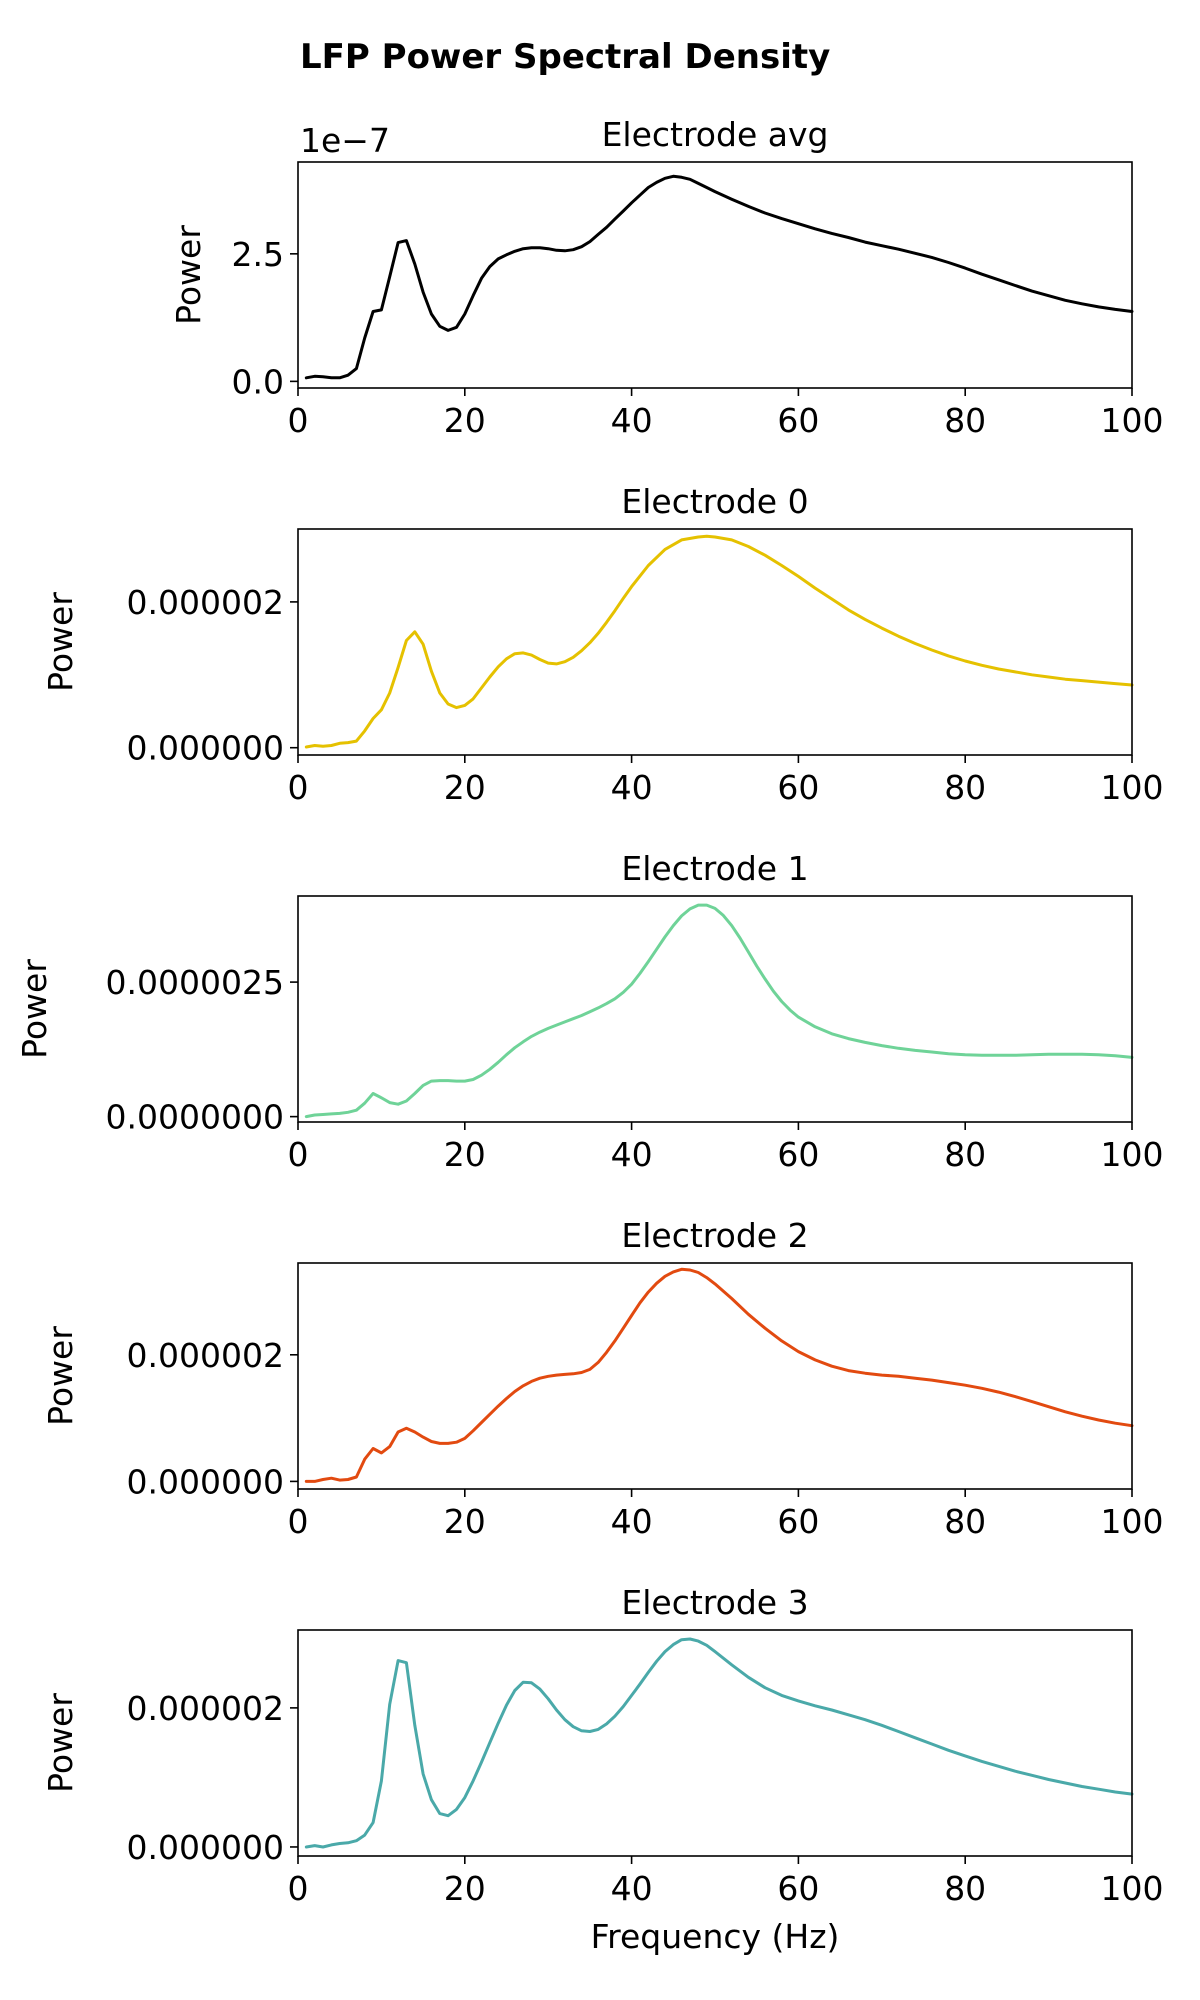 This screenshot has height=2000, width=1200. I want to click on y-tick-label: 0.0000025, so click(195, 982).